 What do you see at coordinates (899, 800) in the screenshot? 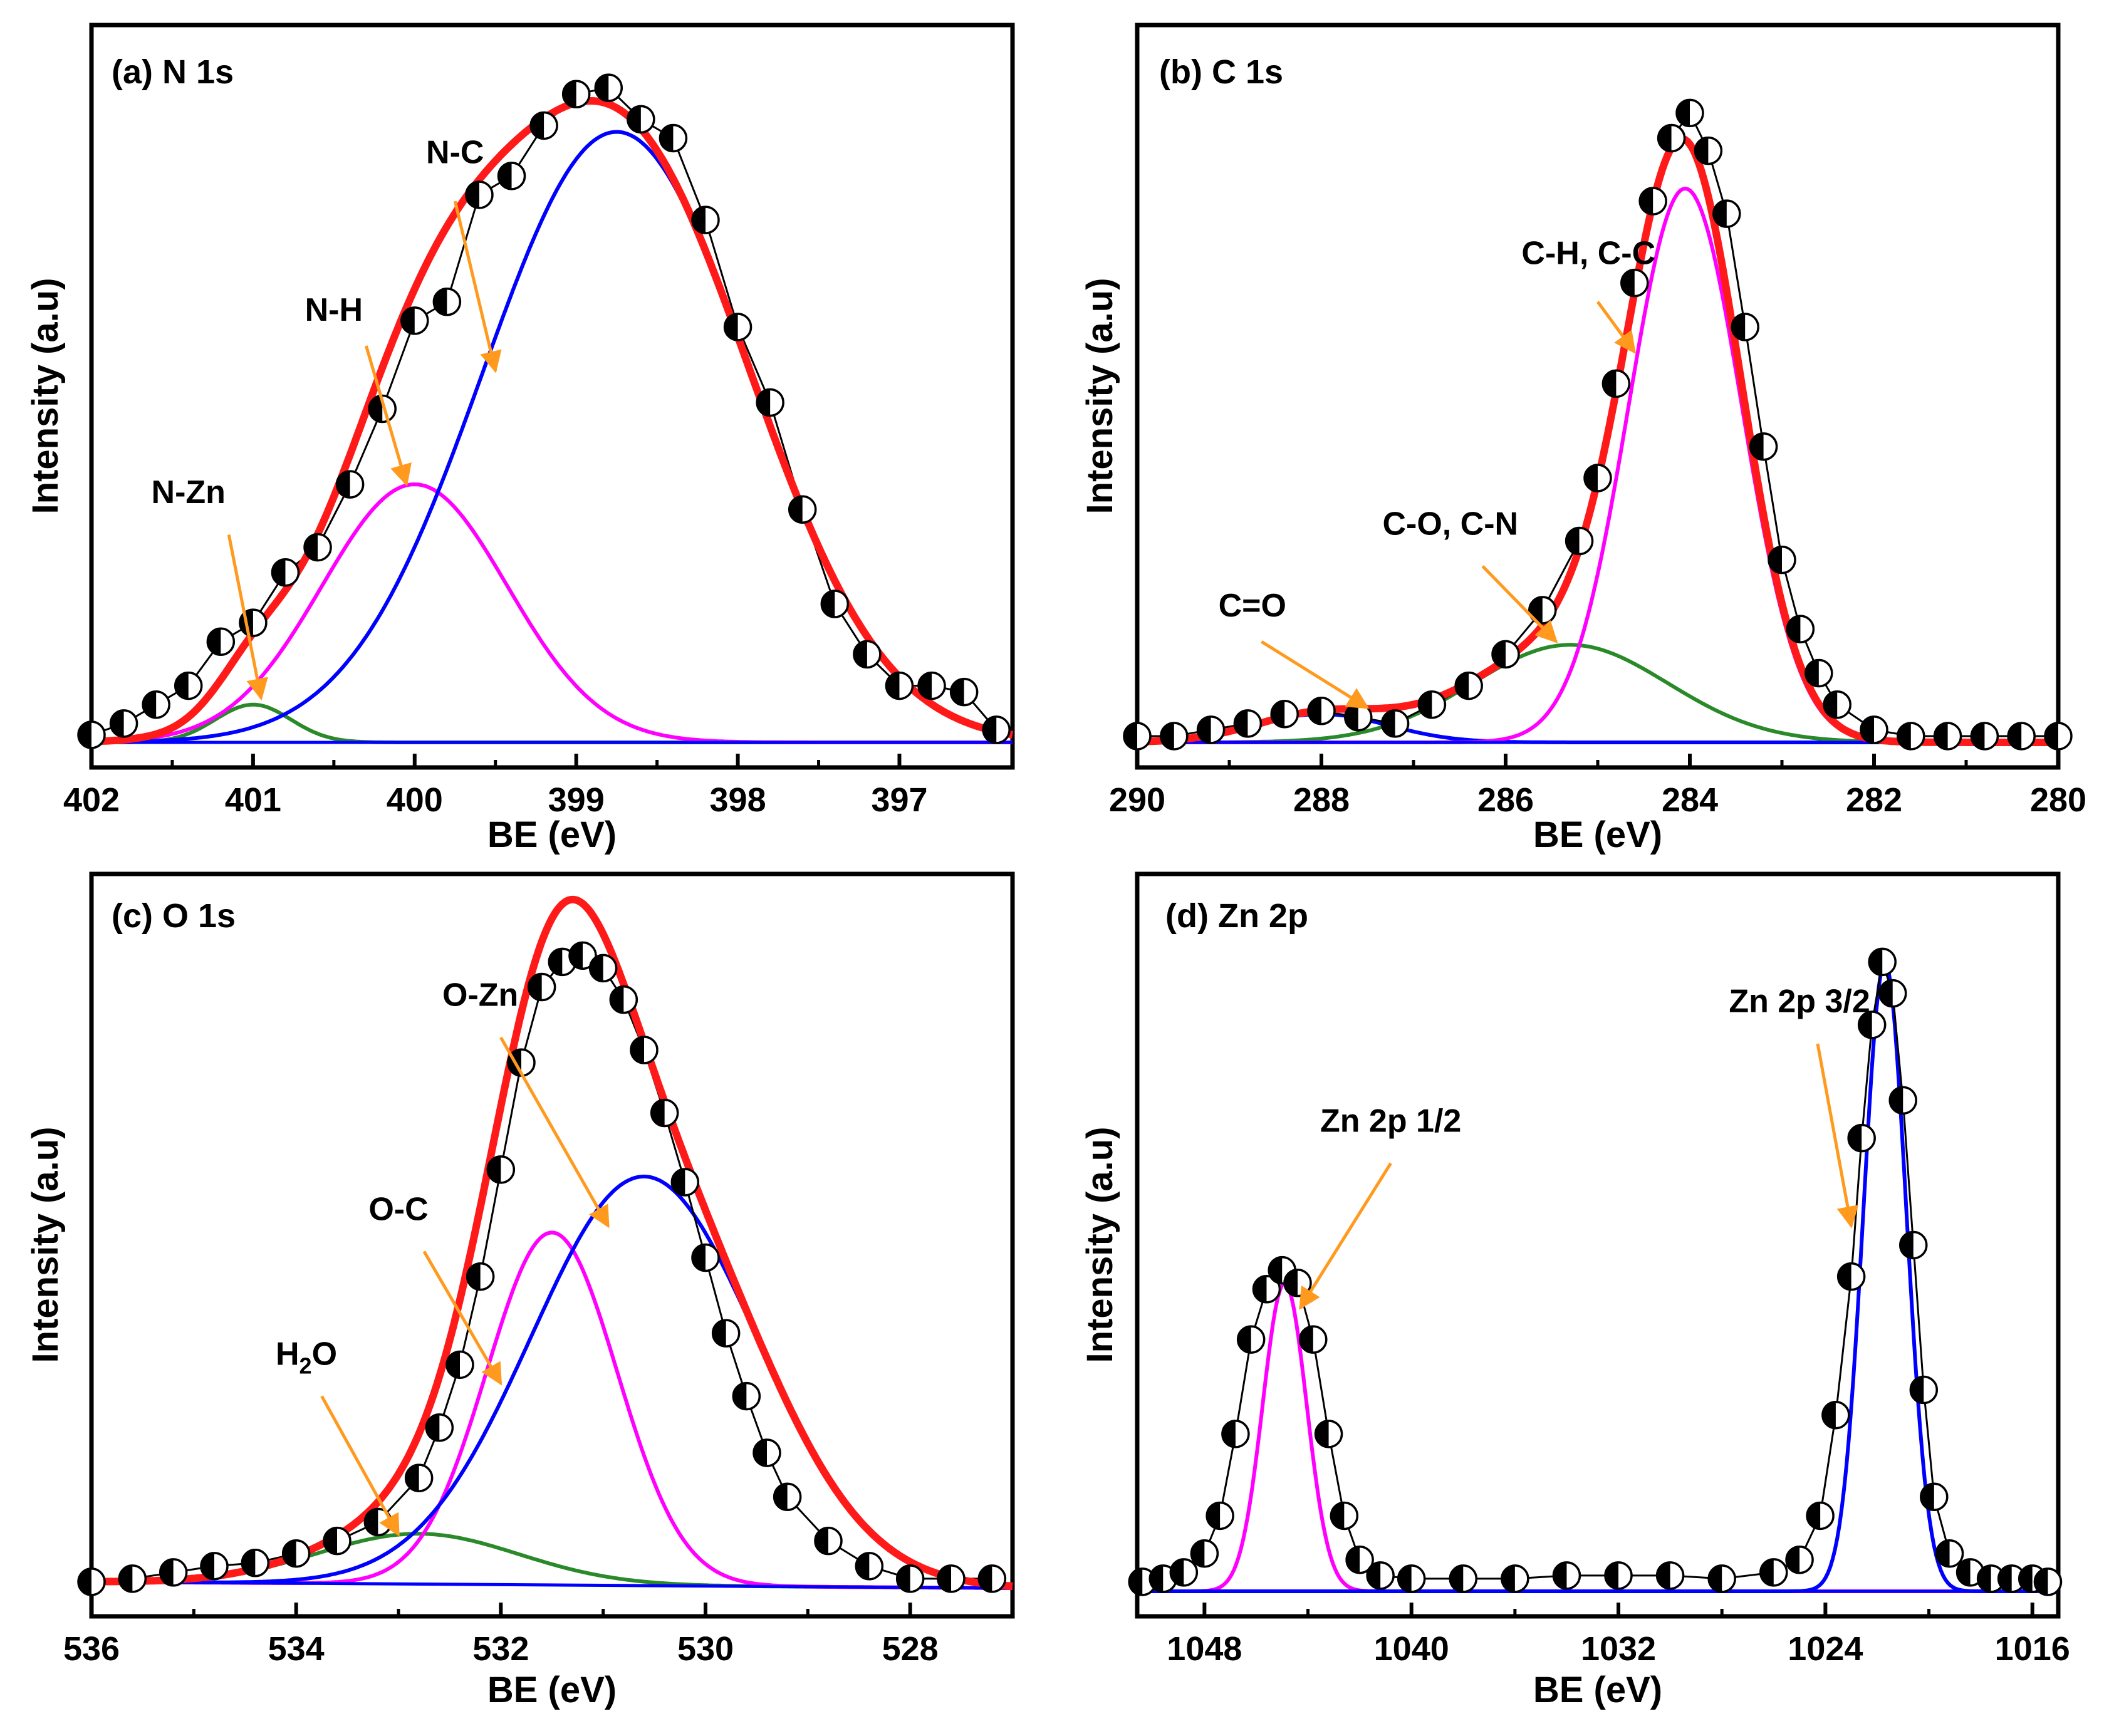
I see `x-tick-label: 397` at bounding box center [899, 800].